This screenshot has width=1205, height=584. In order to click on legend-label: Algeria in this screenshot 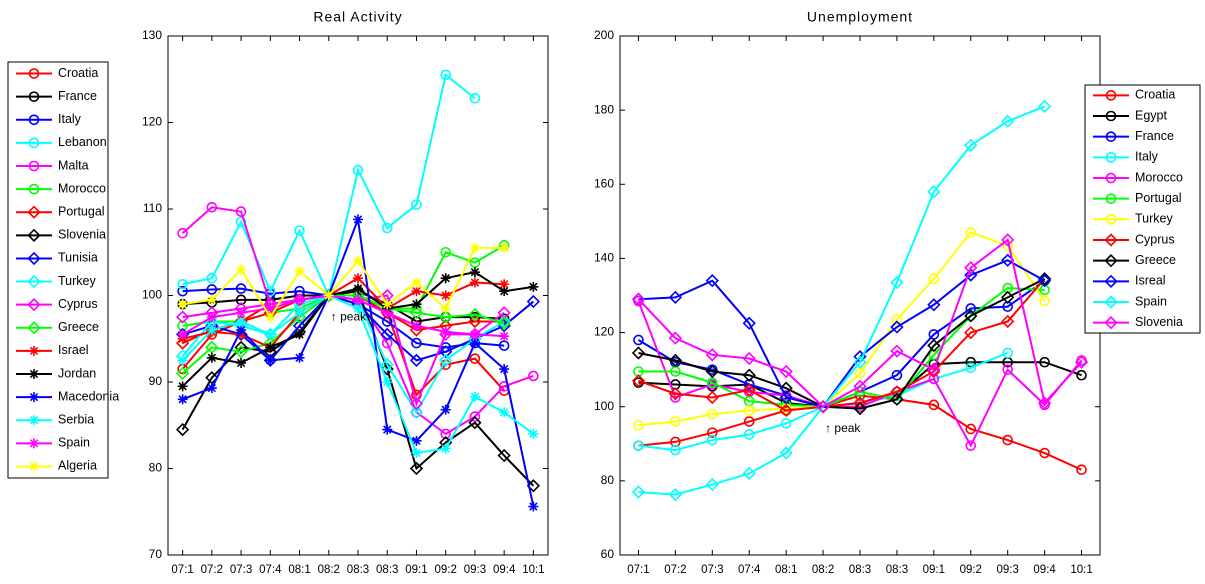, I will do `click(77, 466)`.